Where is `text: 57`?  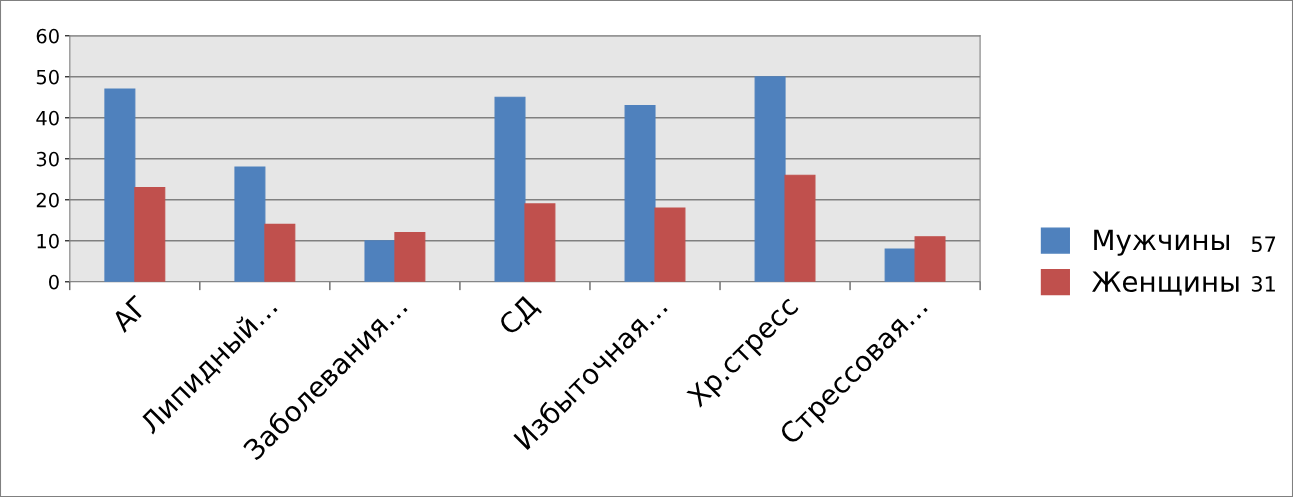
text: 57 is located at coordinates (1263, 244).